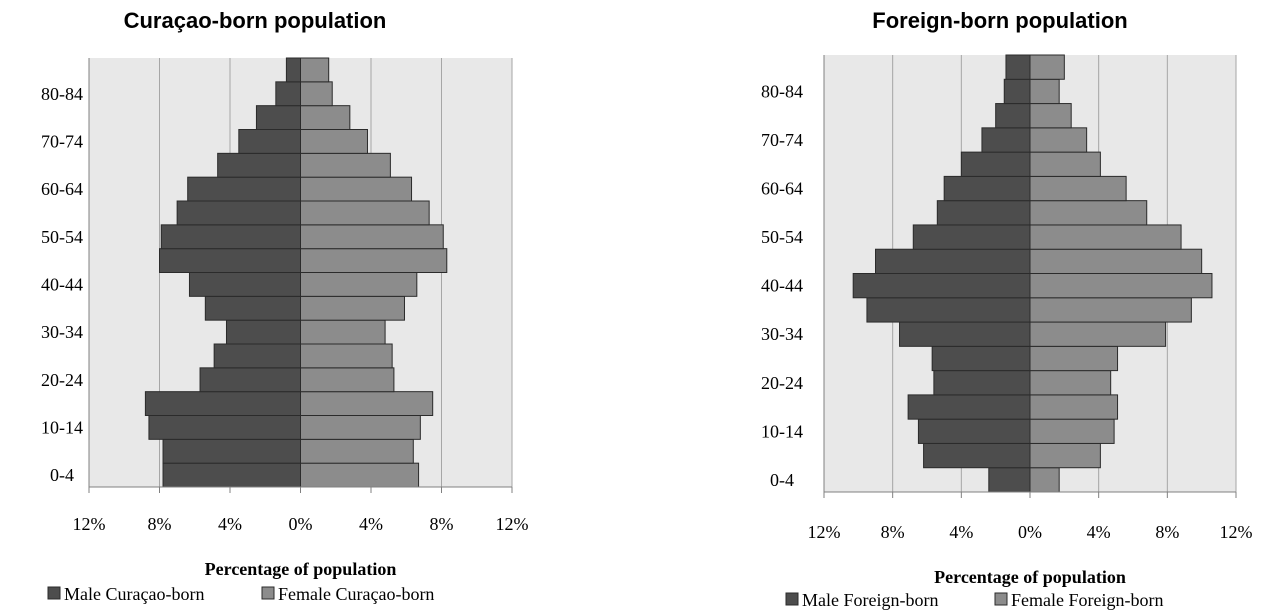 The image size is (1269, 610). I want to click on bar-female-85+, so click(315, 70).